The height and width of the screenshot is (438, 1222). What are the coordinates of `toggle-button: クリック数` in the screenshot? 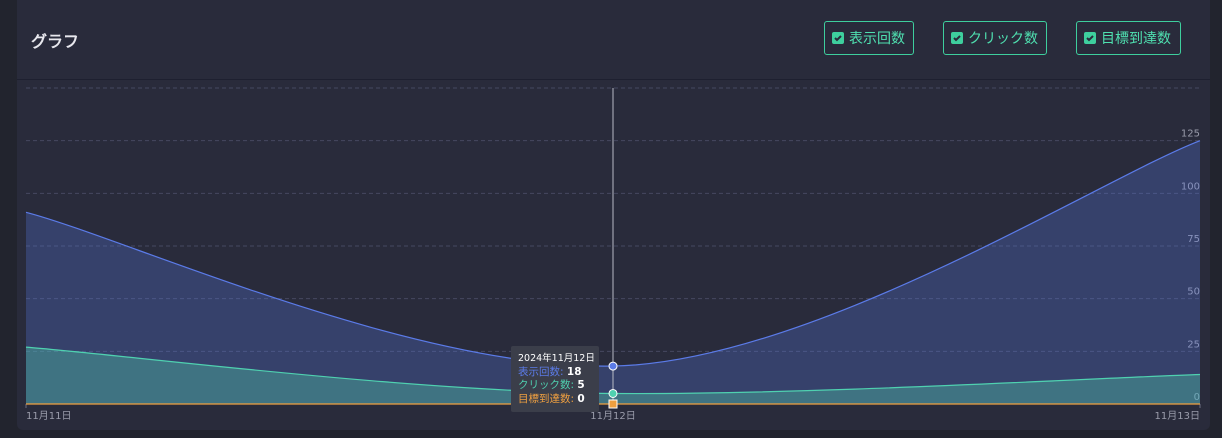 It's located at (995, 38).